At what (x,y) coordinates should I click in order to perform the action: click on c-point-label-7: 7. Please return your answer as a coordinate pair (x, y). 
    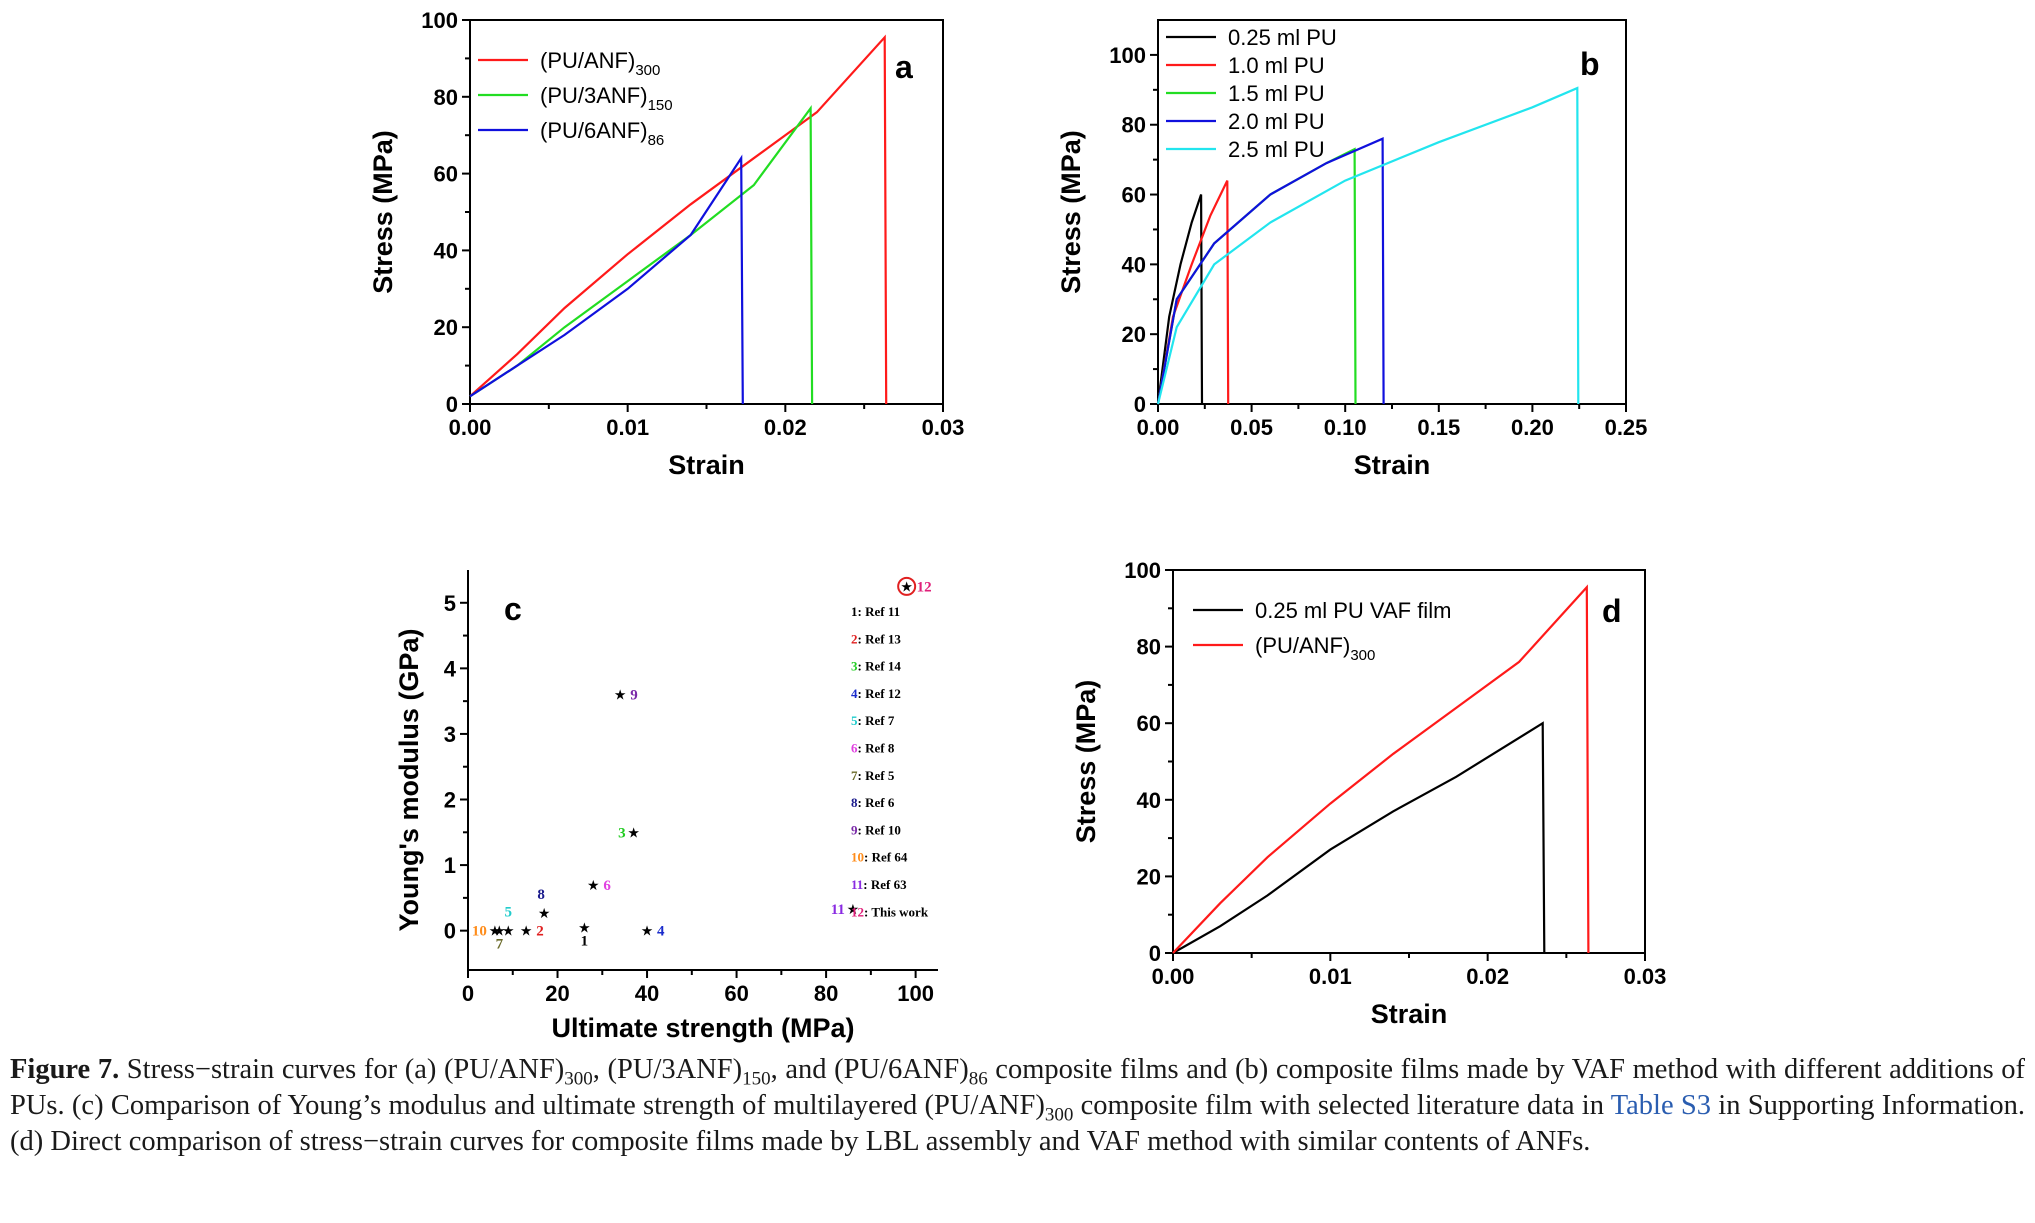
    Looking at the image, I should click on (500, 945).